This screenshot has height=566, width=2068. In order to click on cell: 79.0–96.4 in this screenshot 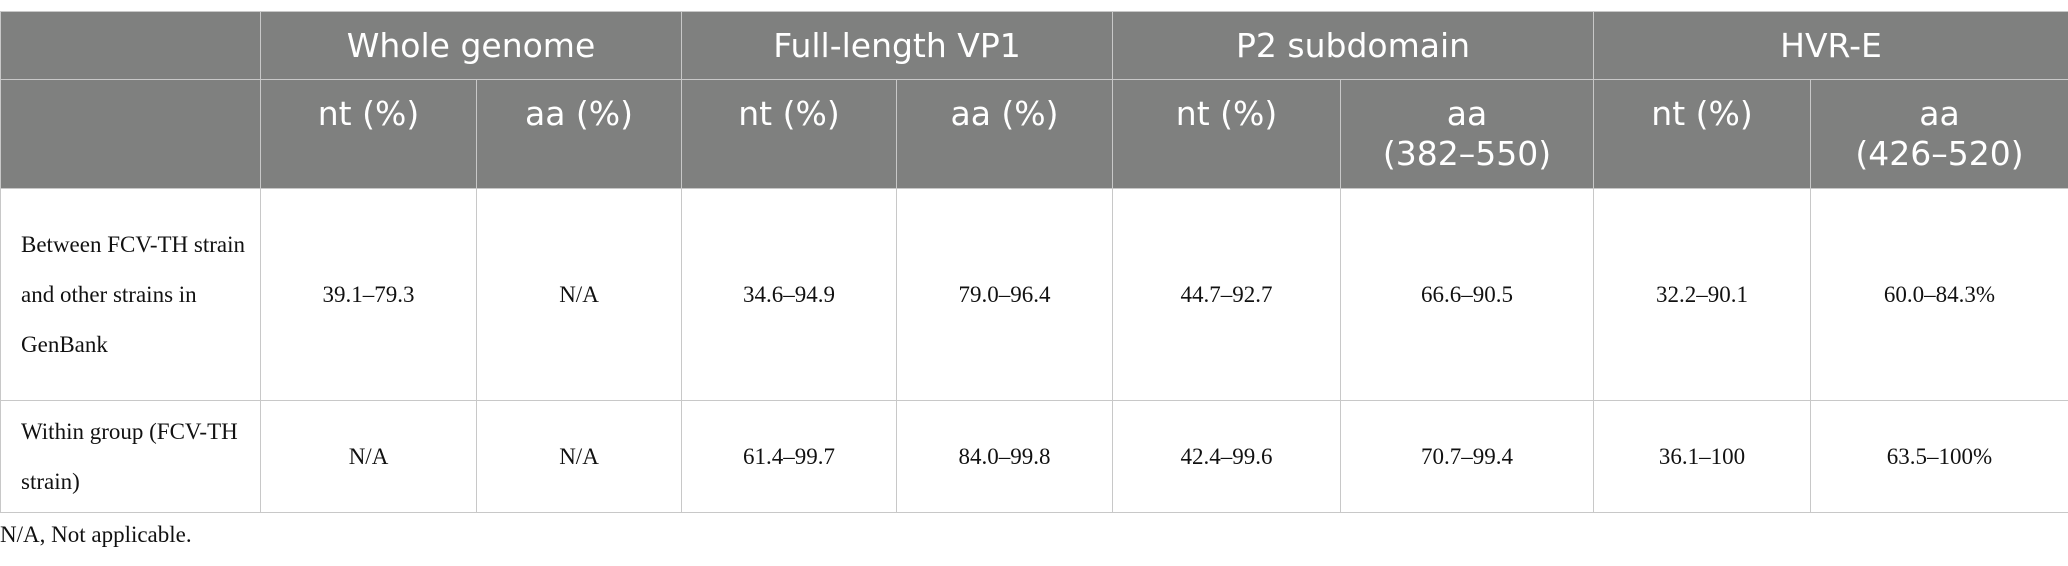, I will do `click(1004, 294)`.